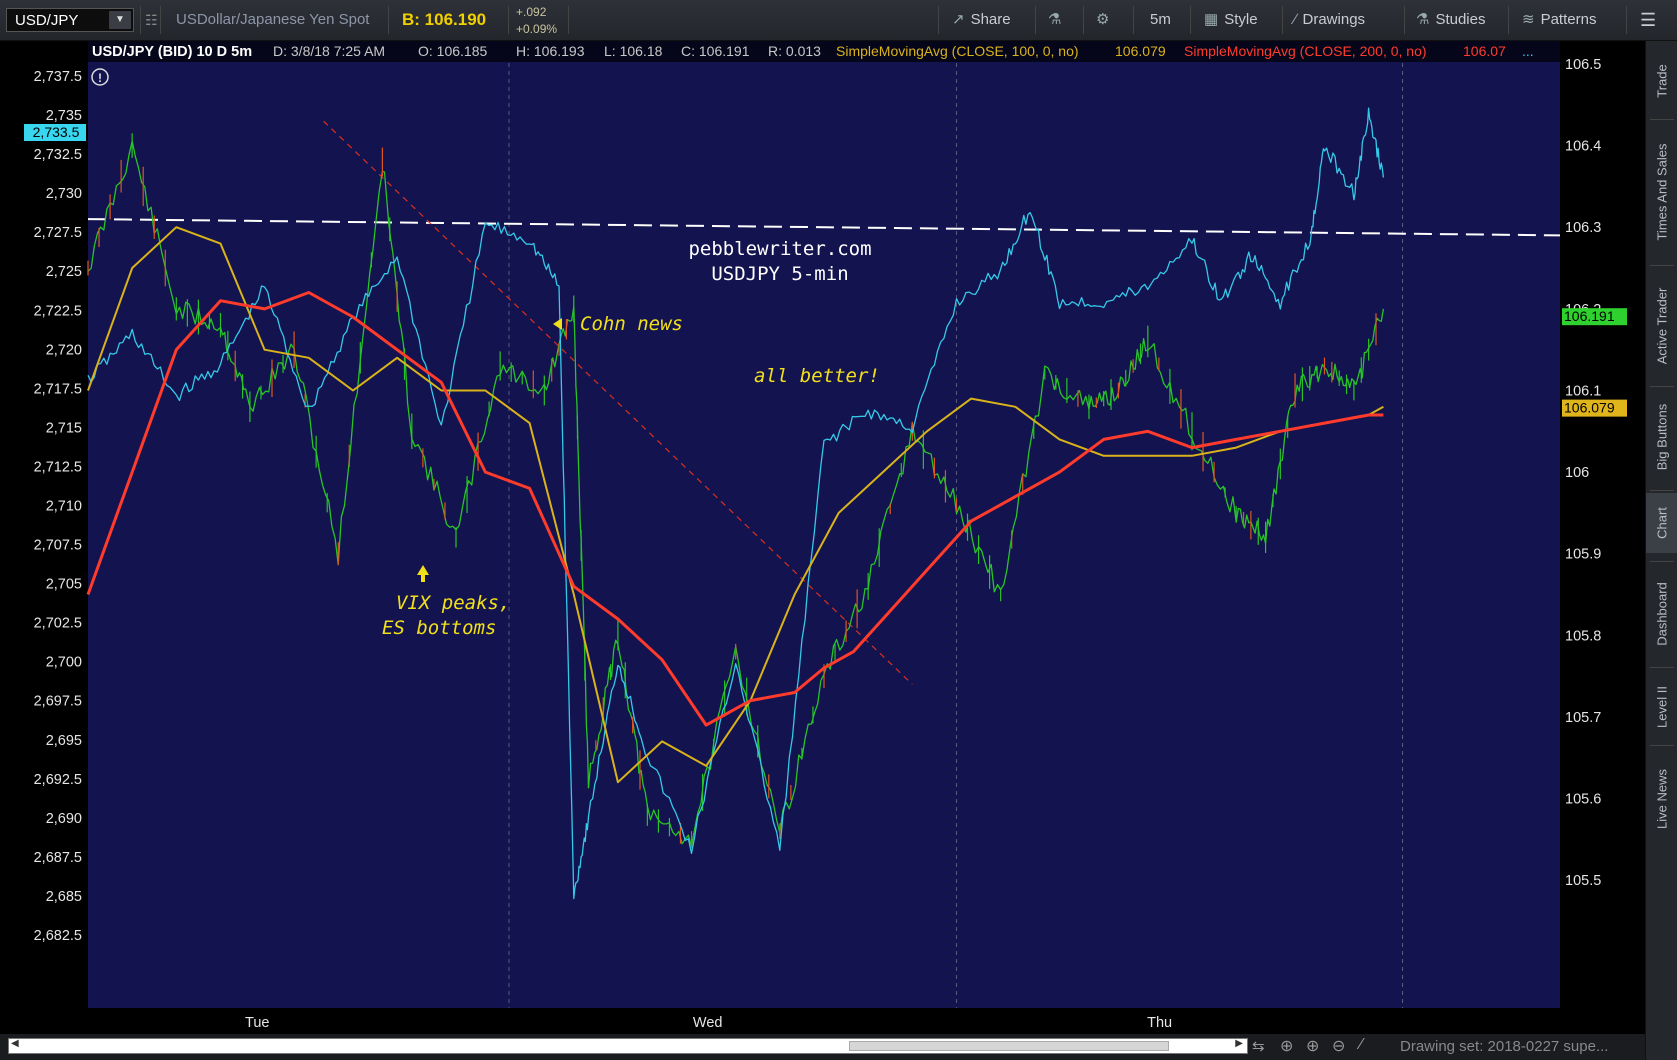 Image resolution: width=1677 pixels, height=1060 pixels. Describe the element at coordinates (1583, 65) in the screenshot. I see `right-axis-tick-label: 106.5` at that location.